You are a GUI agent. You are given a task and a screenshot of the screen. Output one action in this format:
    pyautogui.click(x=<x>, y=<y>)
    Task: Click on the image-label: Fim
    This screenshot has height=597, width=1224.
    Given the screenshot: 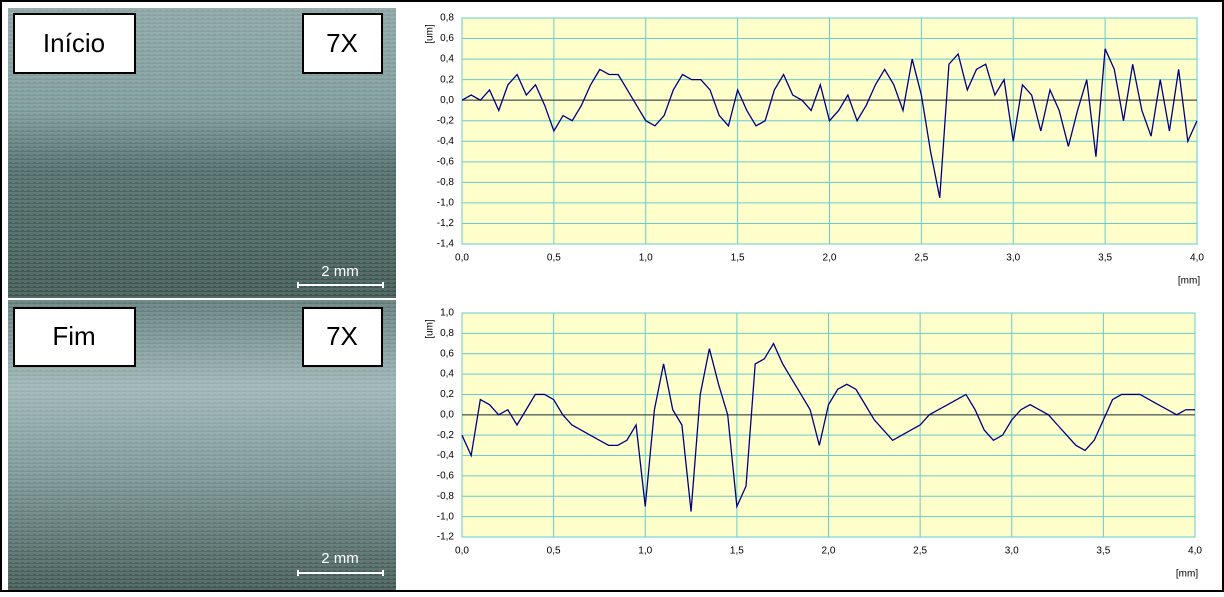 What is the action you would take?
    pyautogui.click(x=73, y=336)
    